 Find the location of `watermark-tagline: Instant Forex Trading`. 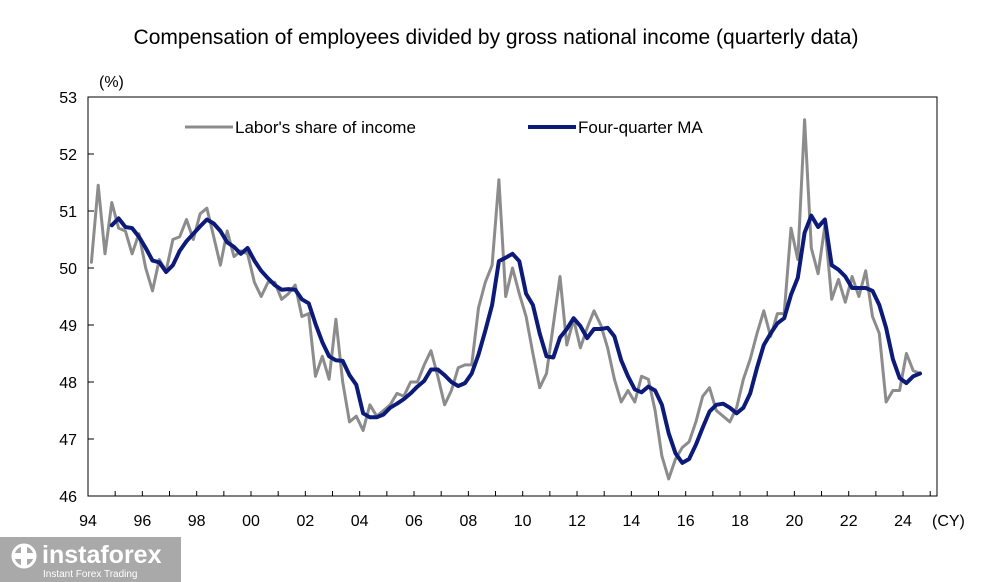

watermark-tagline: Instant Forex Trading is located at coordinates (90, 574).